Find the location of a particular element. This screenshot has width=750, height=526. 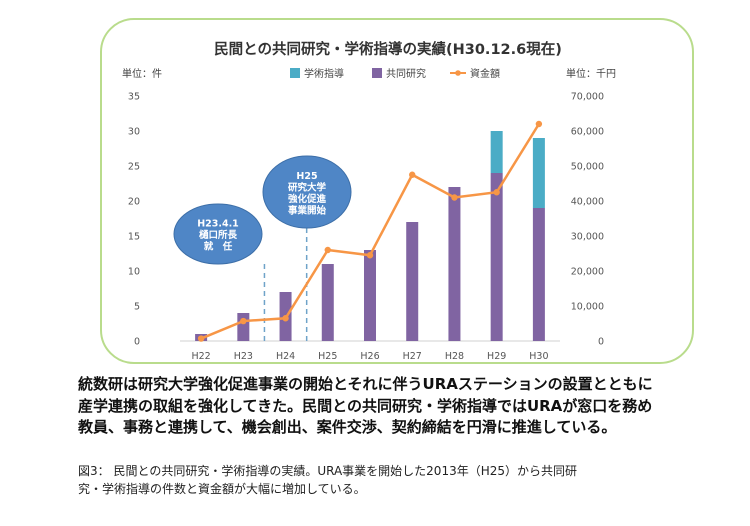

annotation-text: 研究大学 is located at coordinates (307, 187).